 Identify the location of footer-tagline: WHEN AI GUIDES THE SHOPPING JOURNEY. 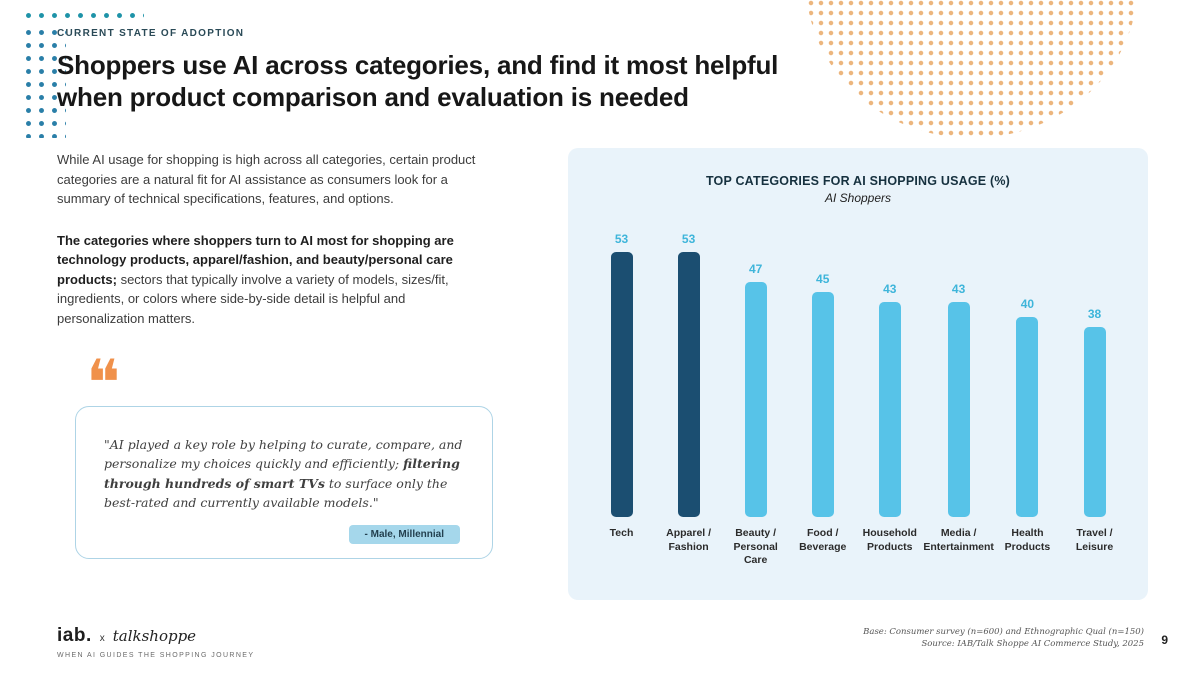
(156, 655).